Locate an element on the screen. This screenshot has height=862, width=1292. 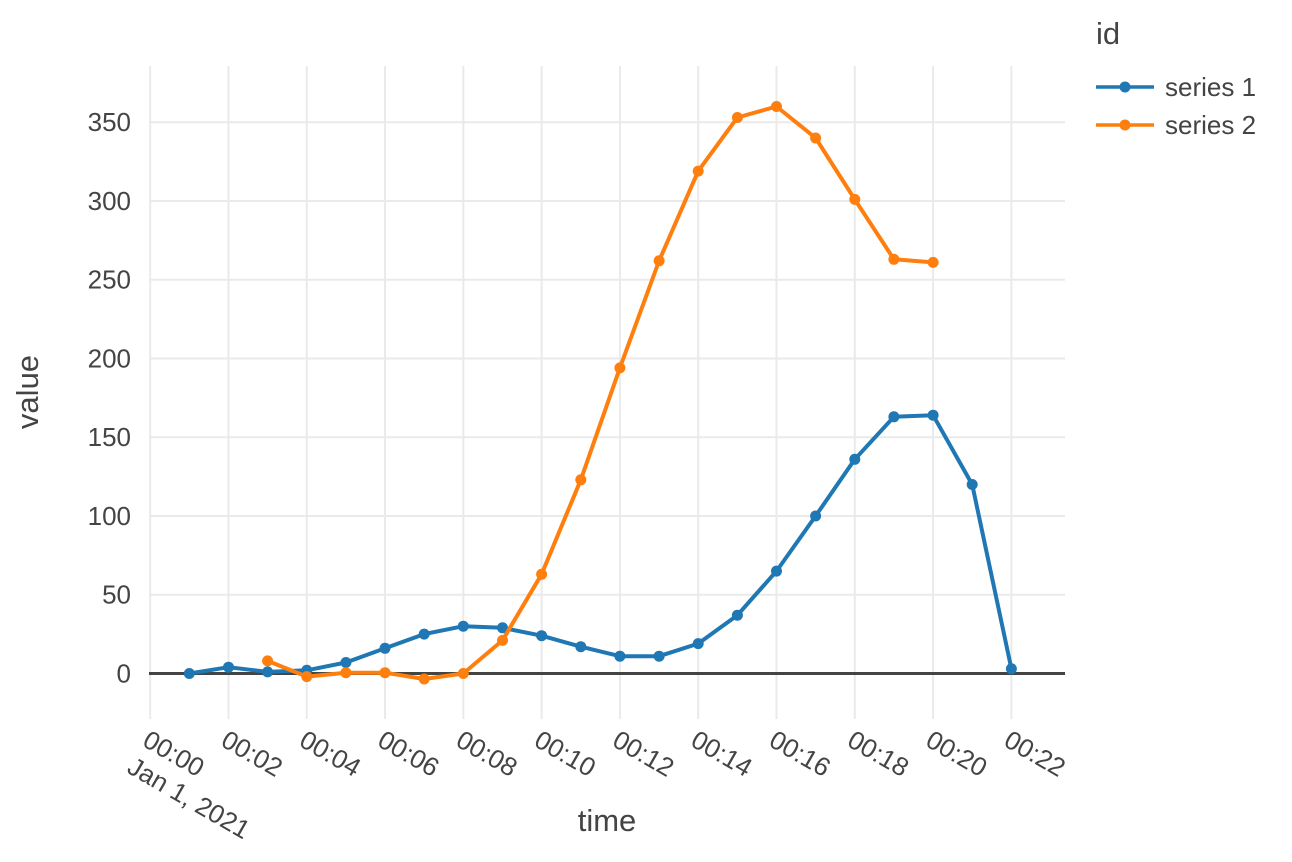
x-tick-label: 00:20 is located at coordinates (956, 753).